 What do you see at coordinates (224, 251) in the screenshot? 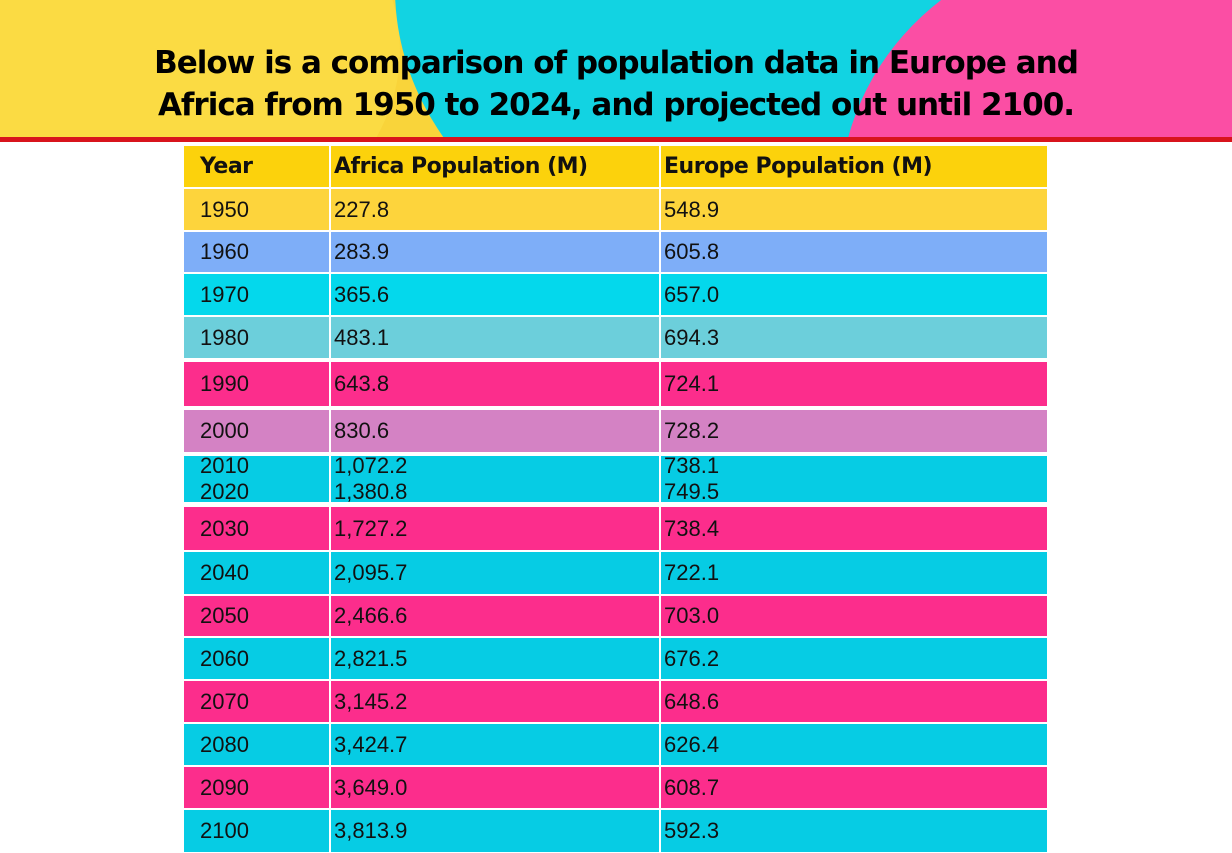
I see `year-cell-value: 1960` at bounding box center [224, 251].